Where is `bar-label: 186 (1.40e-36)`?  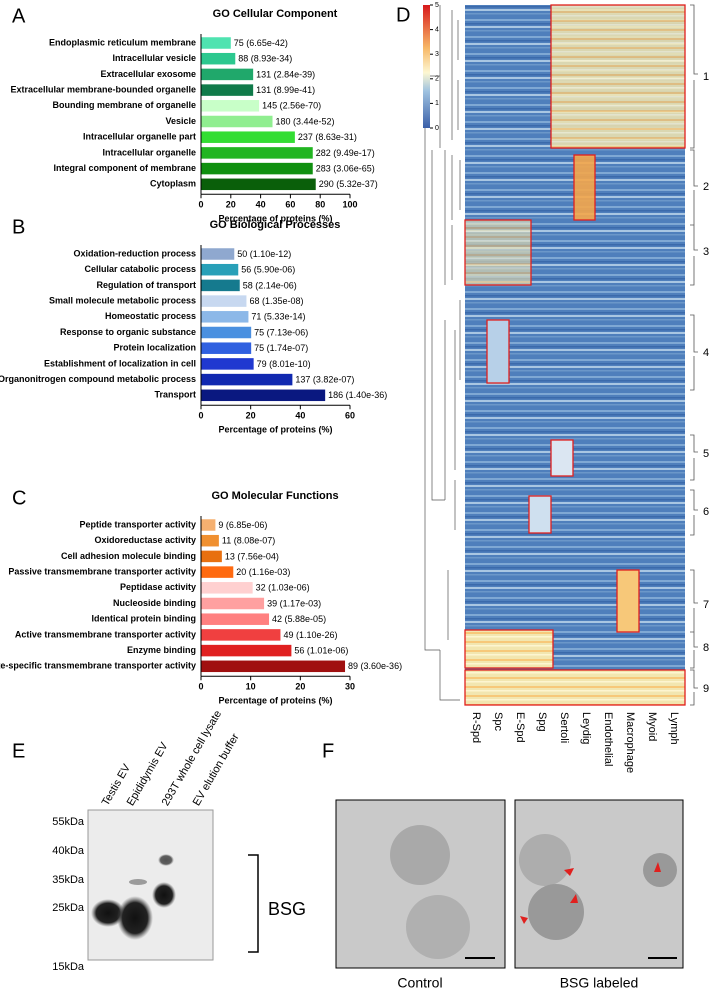
bar-label: 186 (1.40e-36) is located at coordinates (357, 395).